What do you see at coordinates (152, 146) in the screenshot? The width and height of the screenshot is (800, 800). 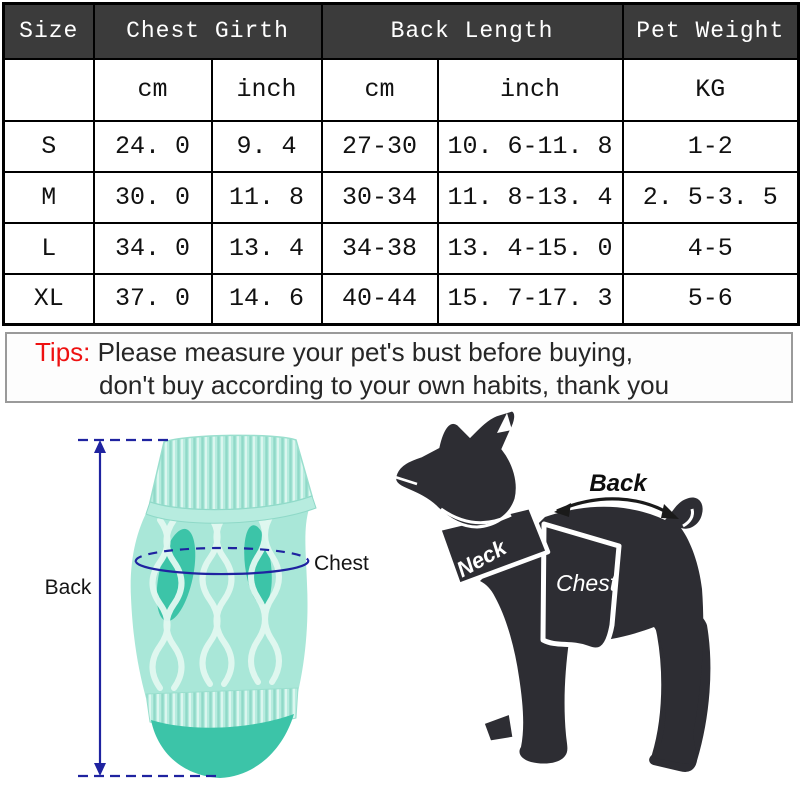 I see `cell-chest-cm: 24. 0` at bounding box center [152, 146].